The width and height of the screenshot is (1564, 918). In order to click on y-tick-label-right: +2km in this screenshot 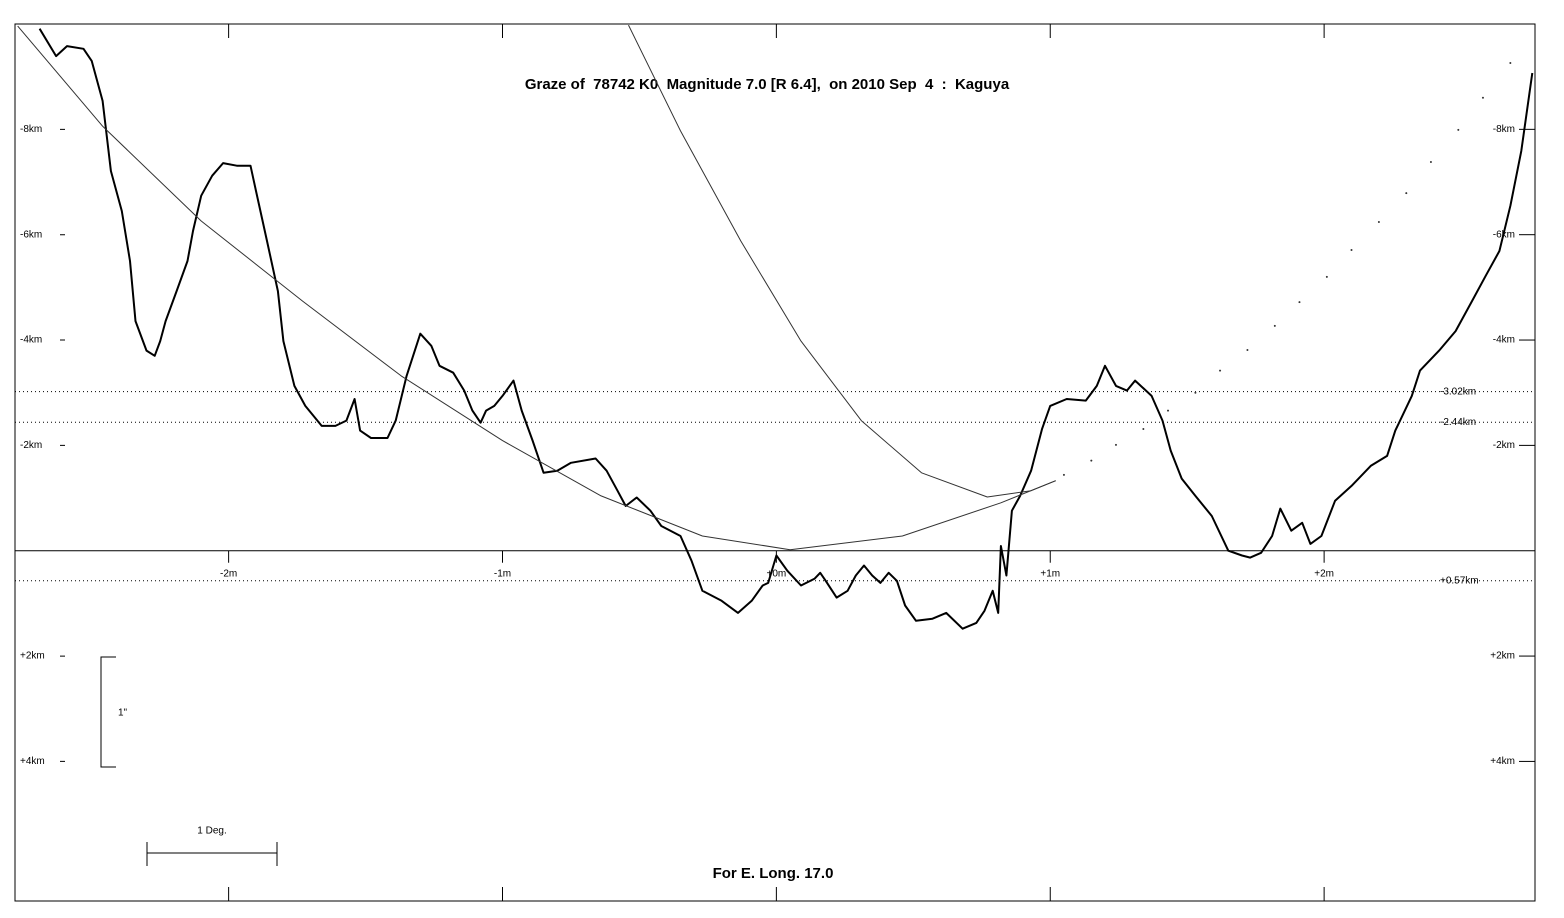, I will do `click(1502, 656)`.